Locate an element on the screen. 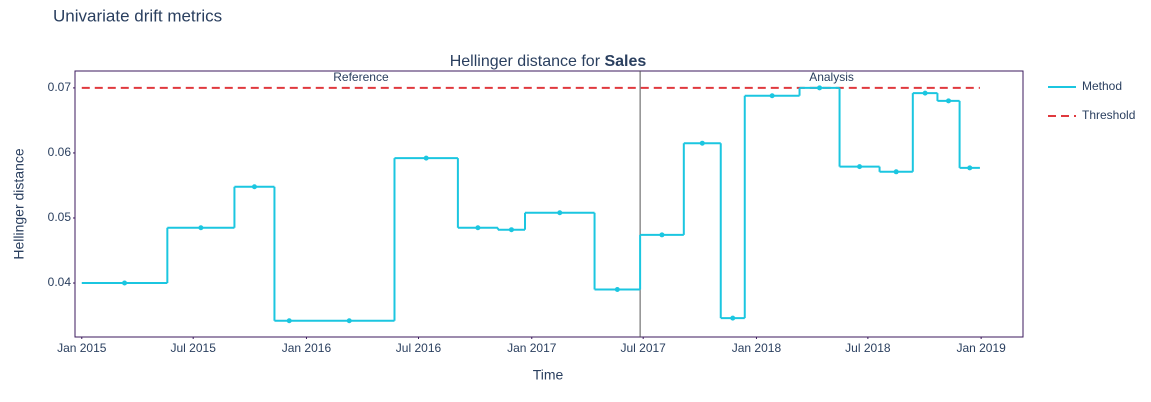  legend-label: Threshold is located at coordinates (1108, 115).